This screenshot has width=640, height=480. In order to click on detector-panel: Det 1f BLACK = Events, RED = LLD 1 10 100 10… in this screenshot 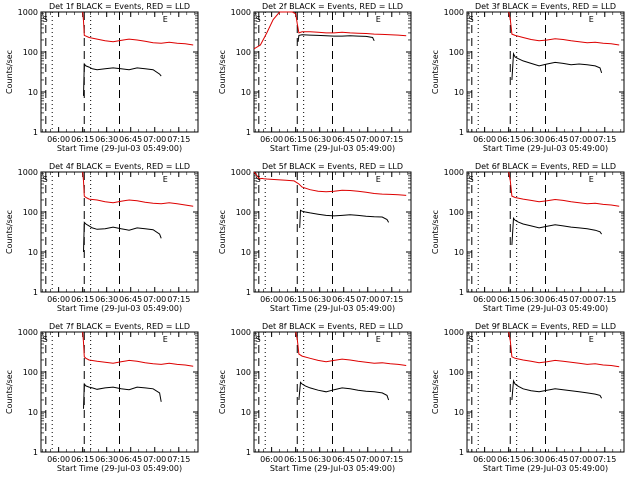, I will do `click(102, 77)`.